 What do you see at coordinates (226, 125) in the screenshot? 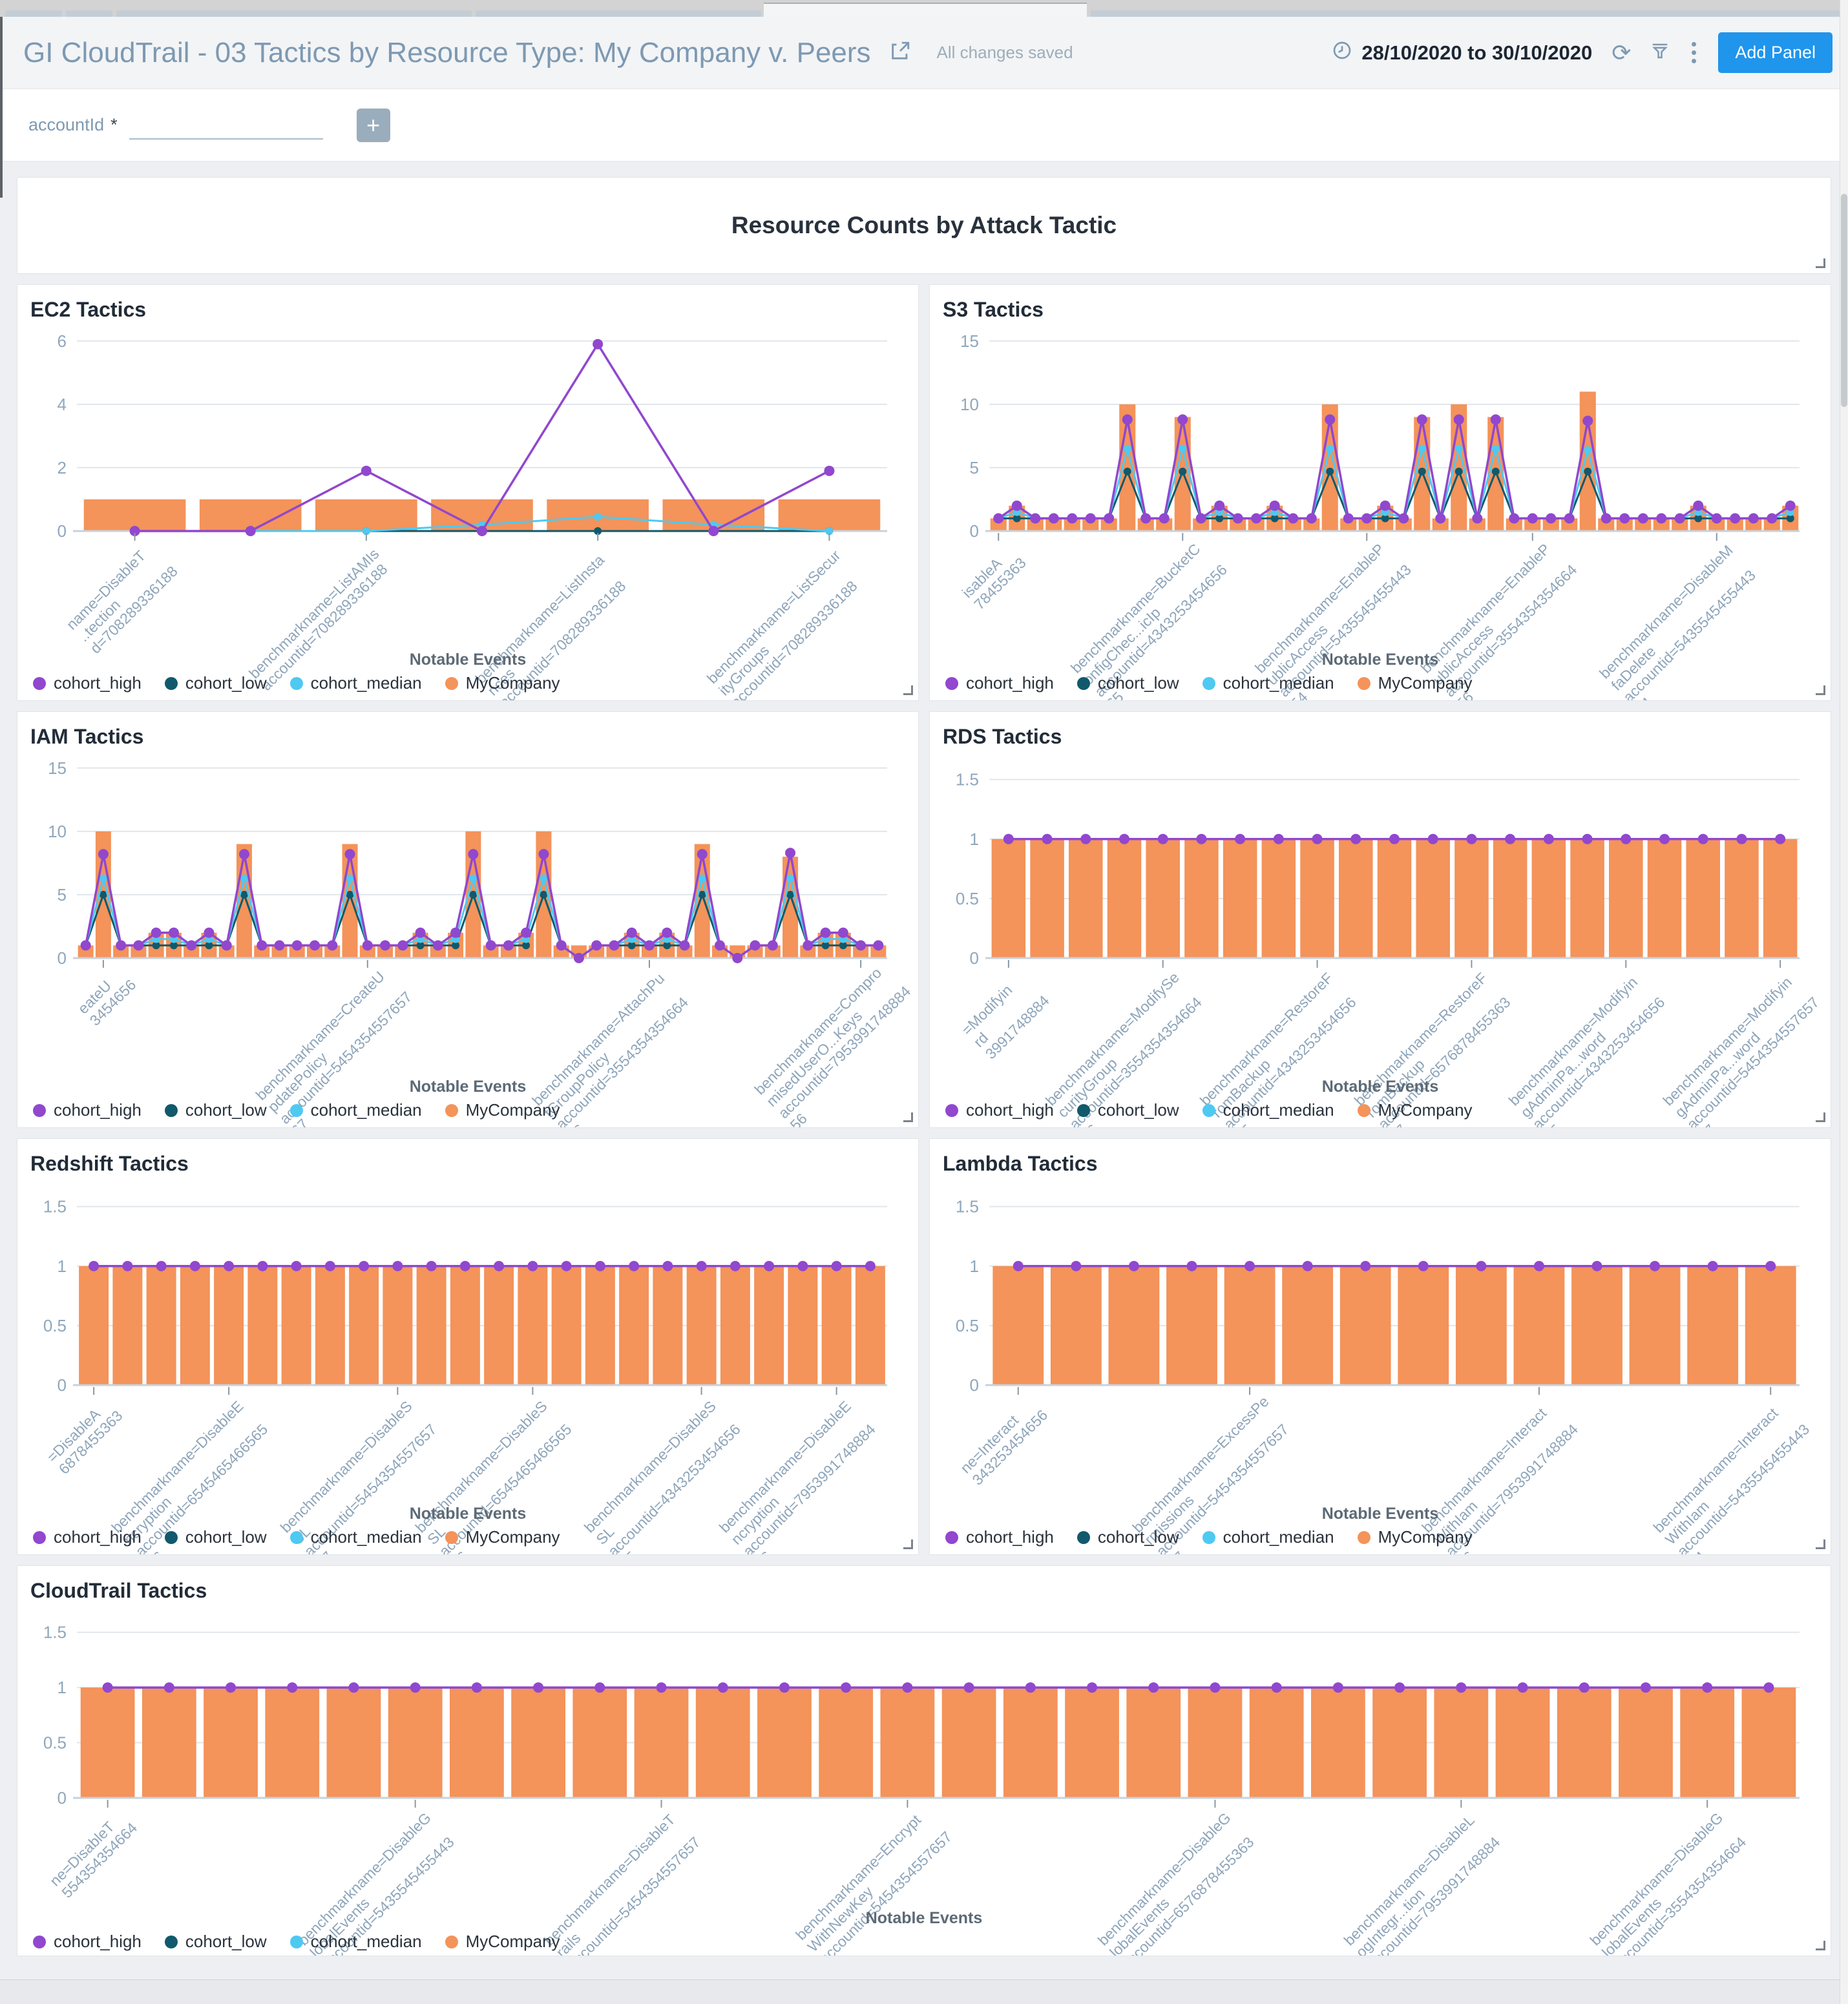
I see `accountid-input` at bounding box center [226, 125].